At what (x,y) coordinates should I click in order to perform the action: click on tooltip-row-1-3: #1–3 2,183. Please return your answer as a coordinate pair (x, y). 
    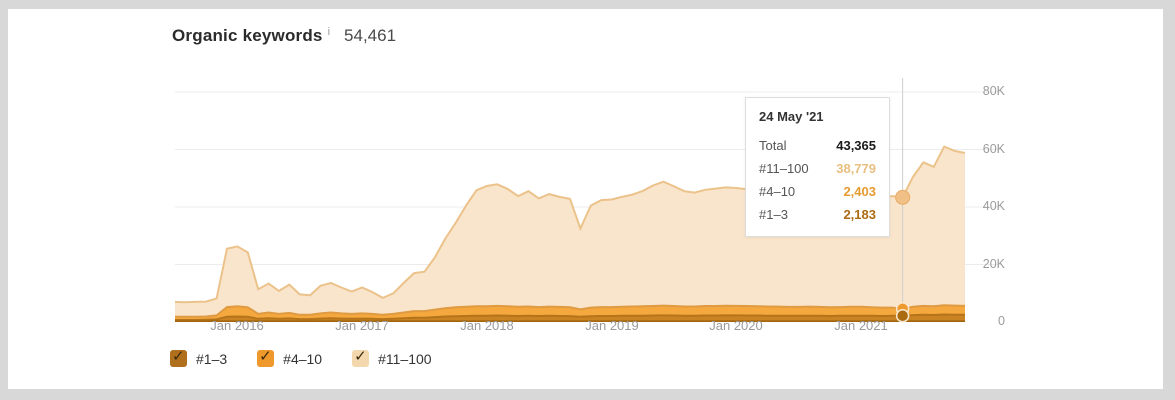
    Looking at the image, I should click on (817, 214).